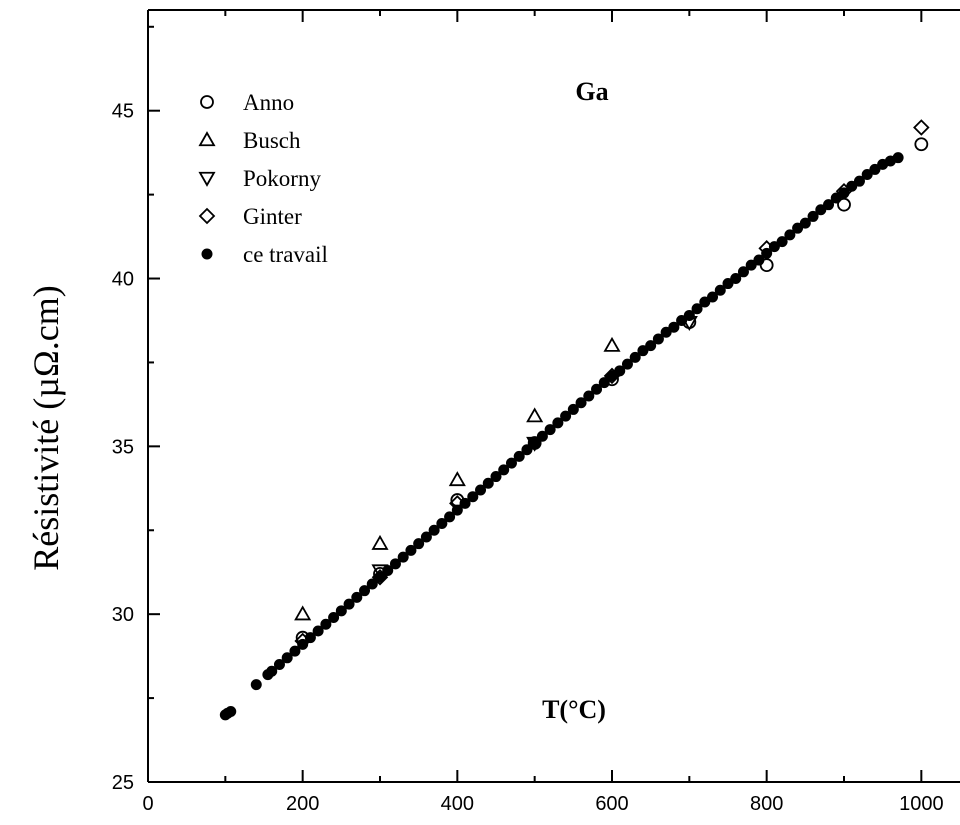 This screenshot has width=960, height=825. I want to click on y-tick-label: 30, so click(123, 615).